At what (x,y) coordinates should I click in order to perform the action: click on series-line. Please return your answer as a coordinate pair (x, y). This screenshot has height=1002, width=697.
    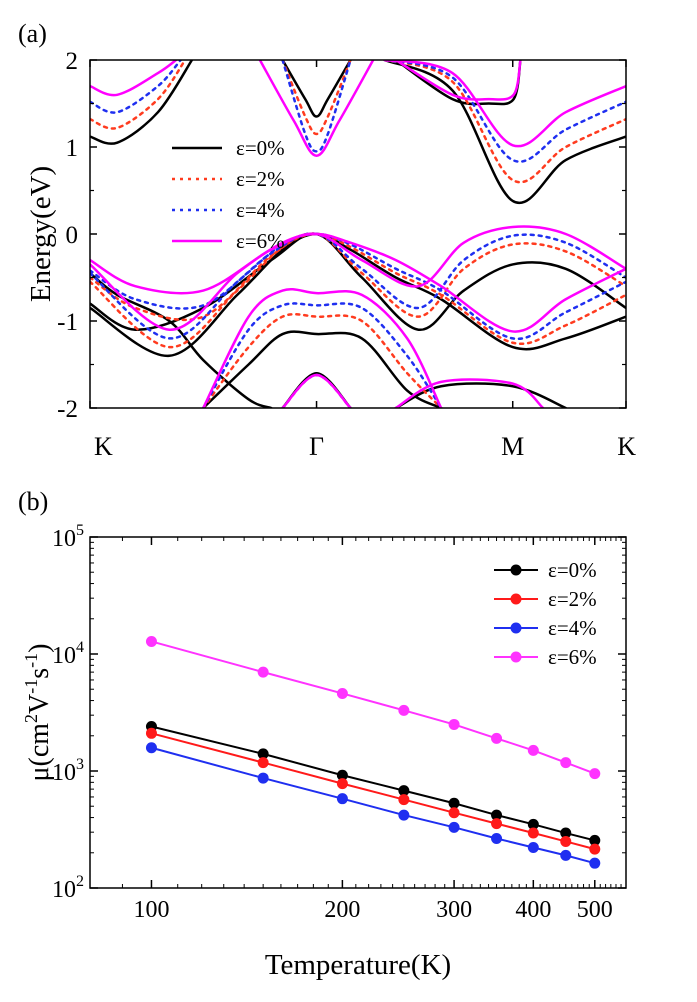
    Looking at the image, I should click on (373, 707).